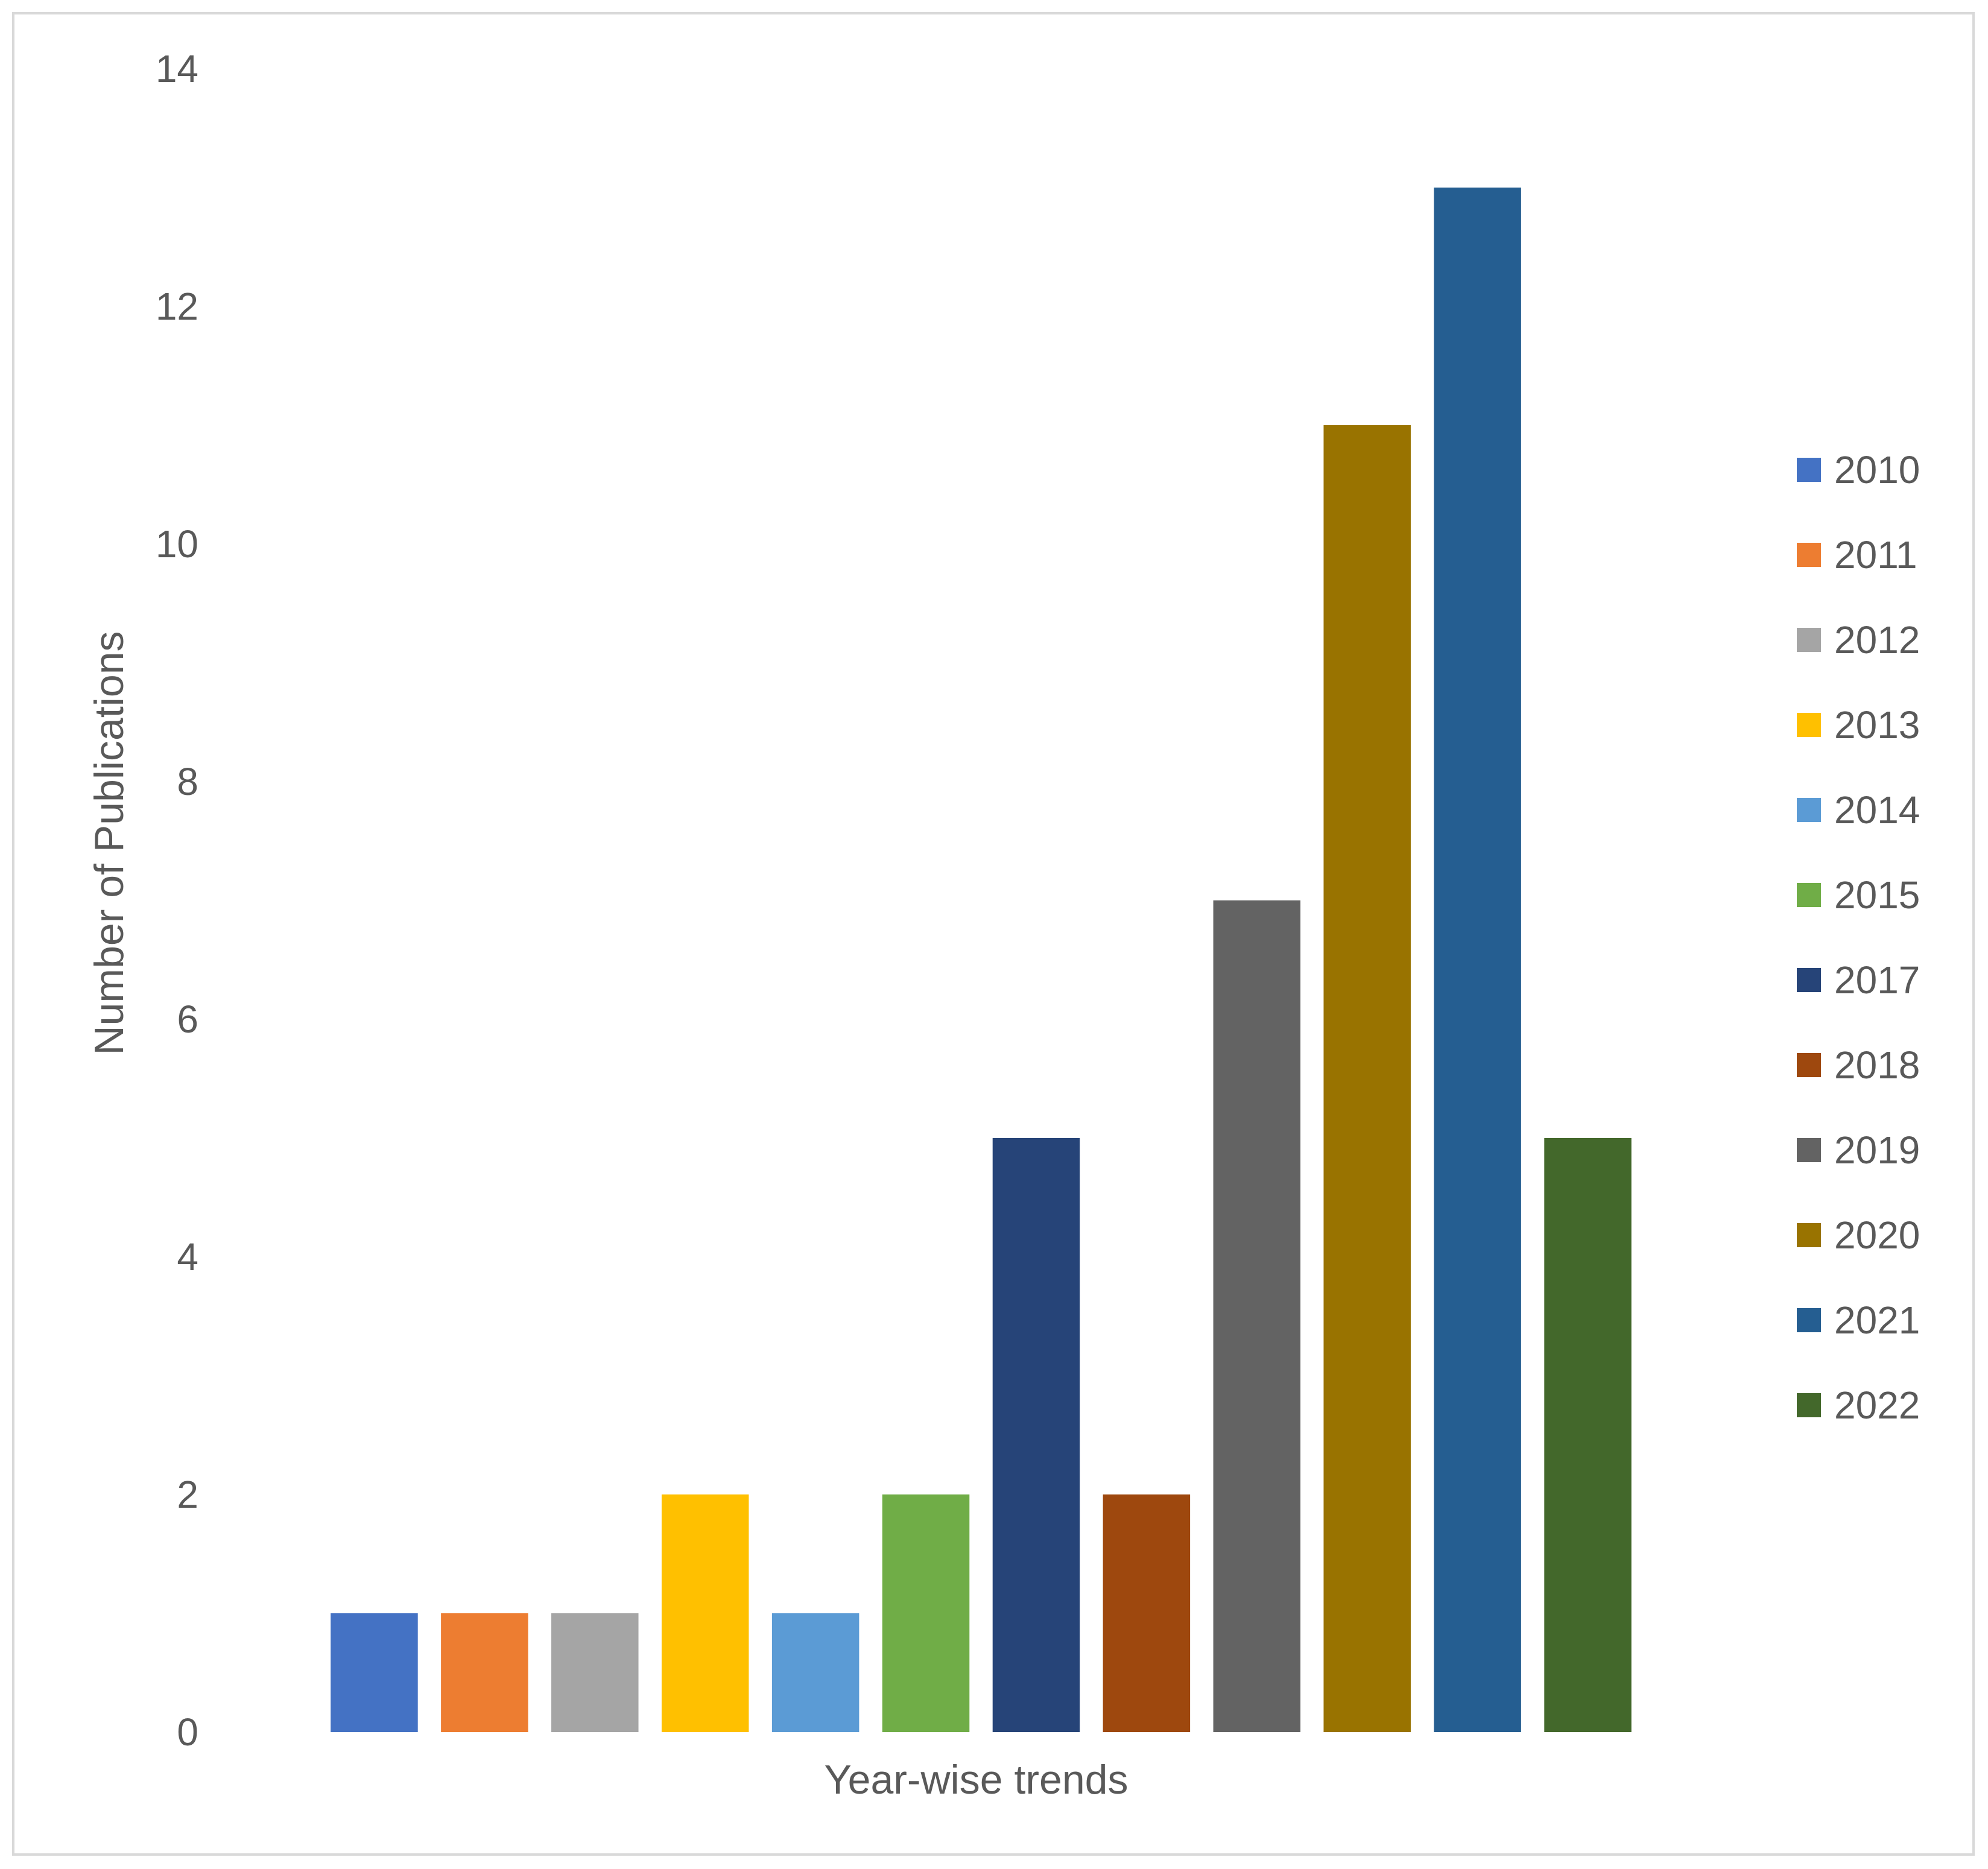 The width and height of the screenshot is (1988, 1869). What do you see at coordinates (109, 843) in the screenshot?
I see `y-axis-title: Number of Publications` at bounding box center [109, 843].